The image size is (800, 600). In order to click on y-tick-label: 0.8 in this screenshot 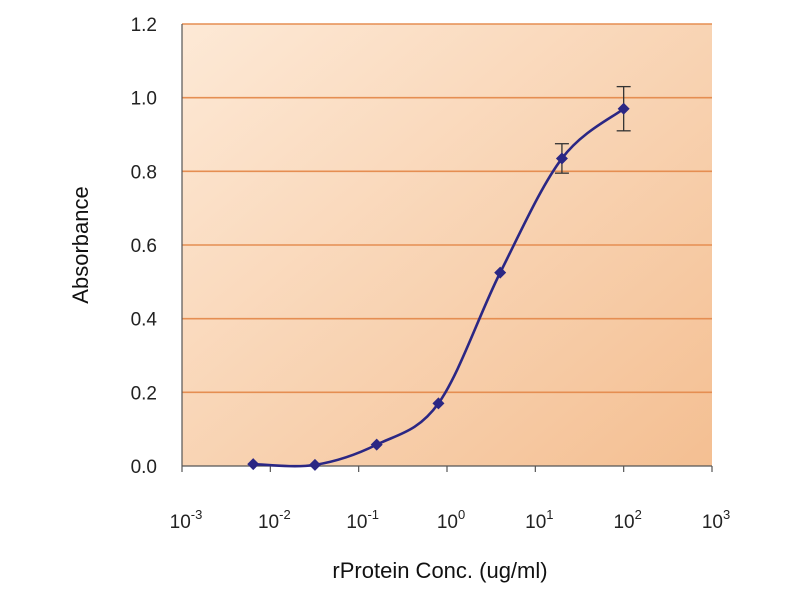, I will do `click(144, 172)`.